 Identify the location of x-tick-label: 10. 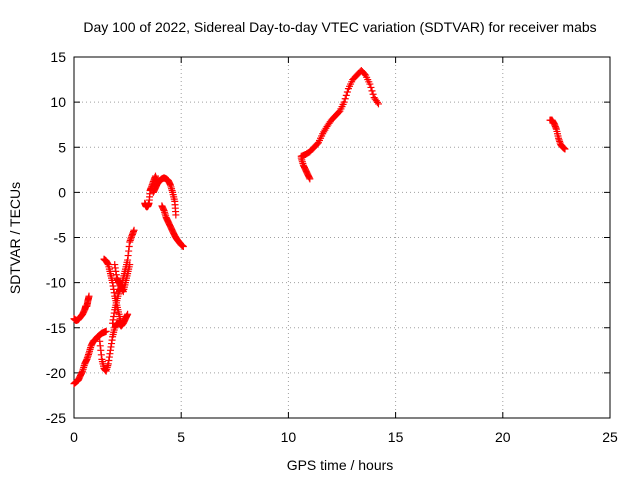
(289, 437).